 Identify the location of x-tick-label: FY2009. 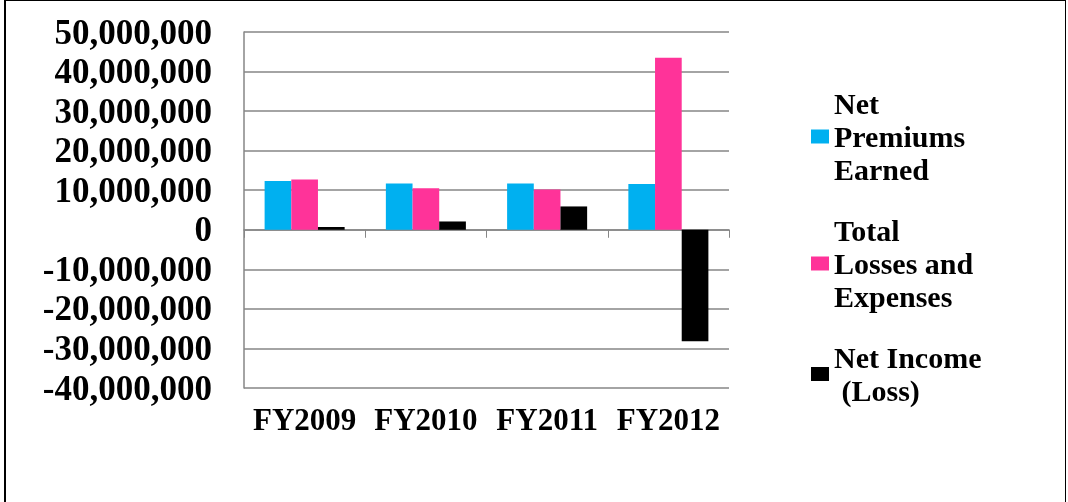
(304, 419).